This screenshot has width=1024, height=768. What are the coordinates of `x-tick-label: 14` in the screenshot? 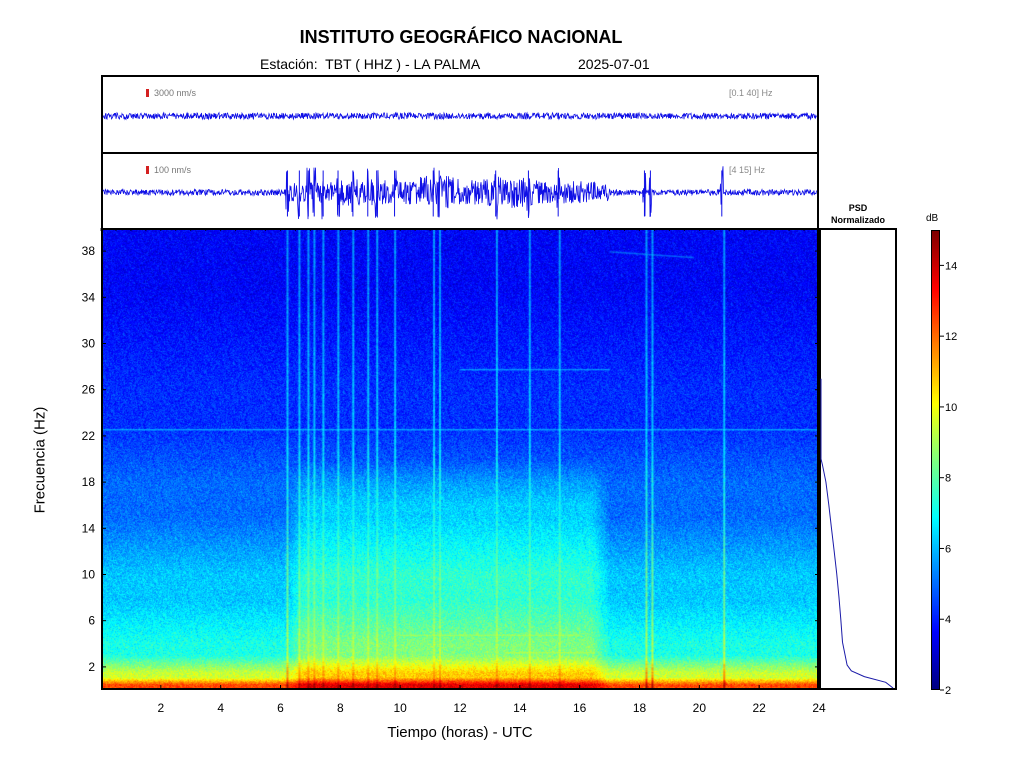 It's located at (520, 708).